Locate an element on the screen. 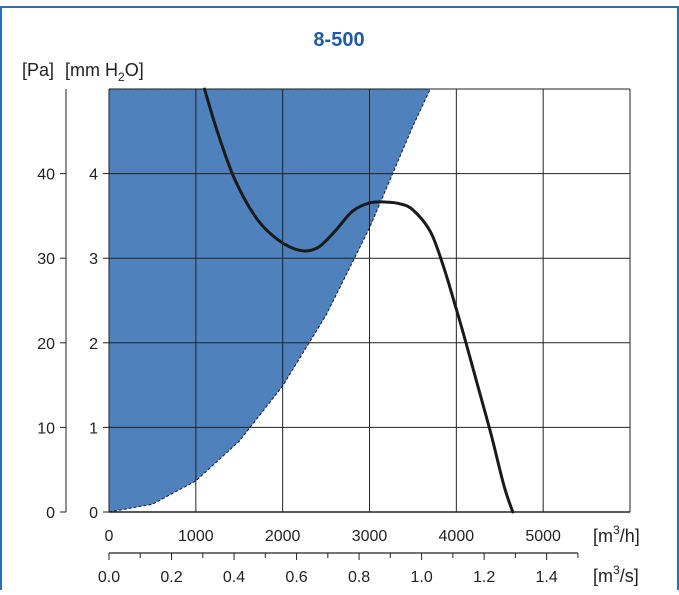 This screenshot has width=679, height=595. x-tick-label-m3s: 0.8 is located at coordinates (359, 577).